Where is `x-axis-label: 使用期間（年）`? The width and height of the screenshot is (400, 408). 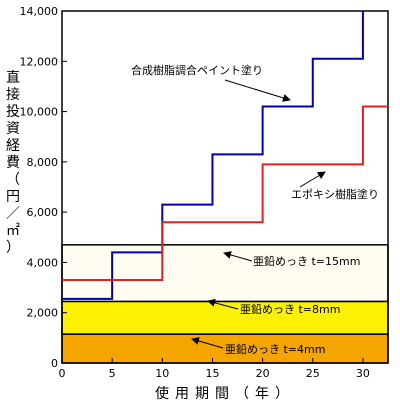
x-axis-label: 使用期間（年） is located at coordinates (225, 394).